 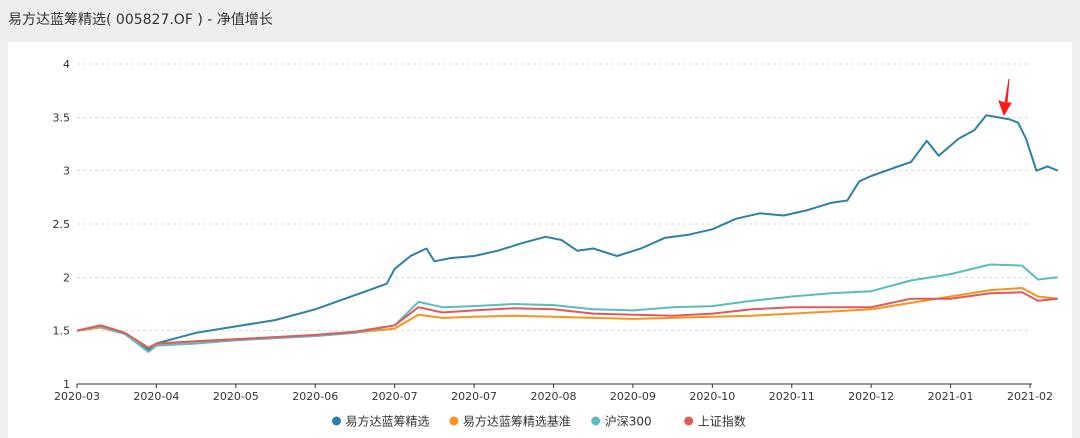 I want to click on x-tick-label: 2020-10, so click(x=712, y=396).